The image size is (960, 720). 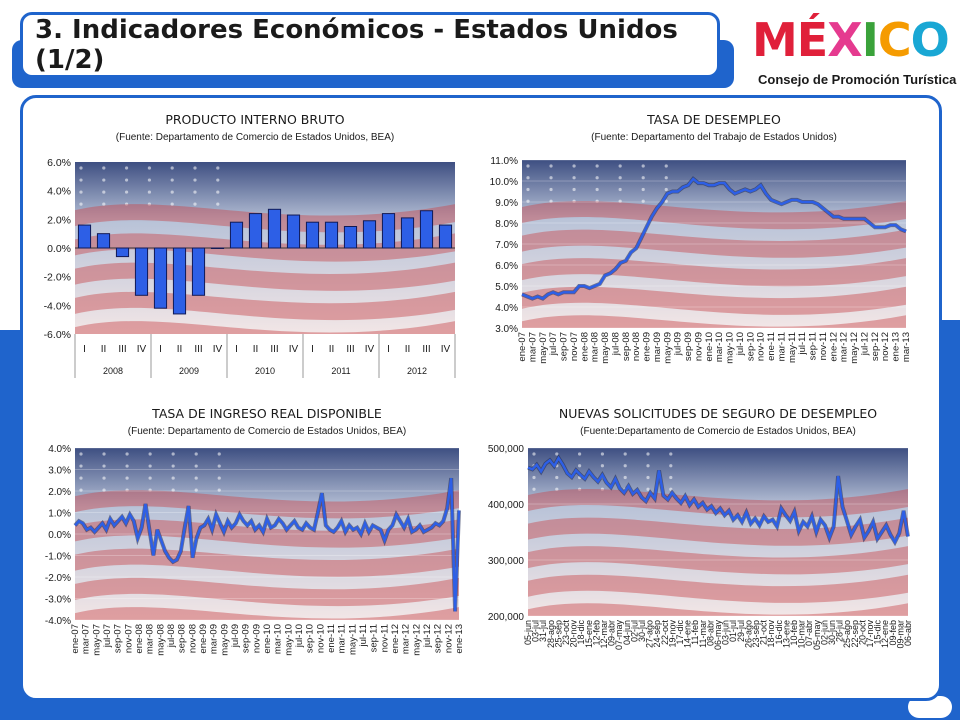 I want to click on y-tick-label: 4.0%, so click(x=59, y=449).